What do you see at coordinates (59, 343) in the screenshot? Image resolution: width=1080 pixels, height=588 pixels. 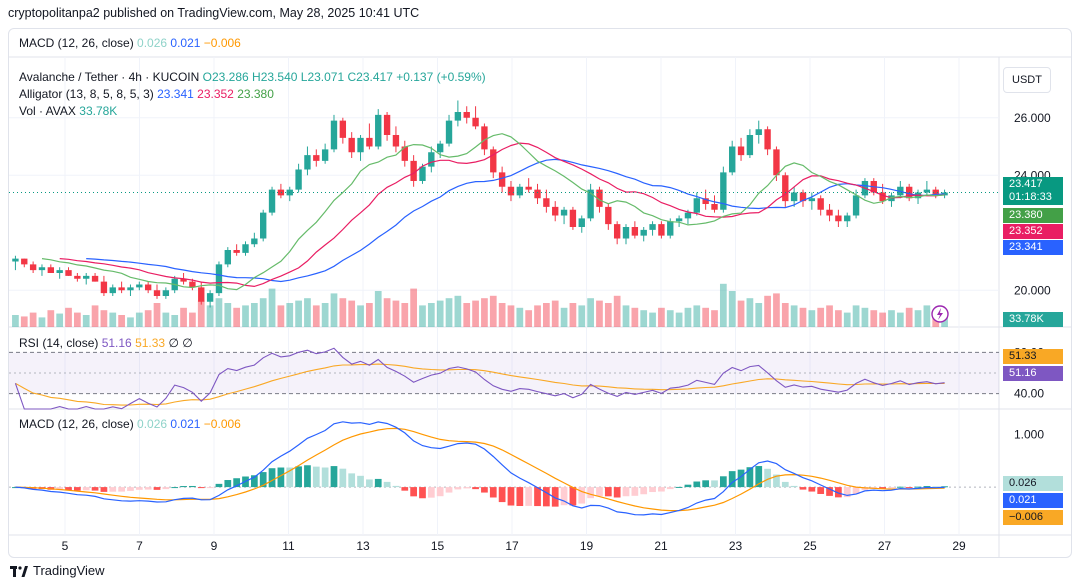 I see `rsi-label: RSI (14, close)` at bounding box center [59, 343].